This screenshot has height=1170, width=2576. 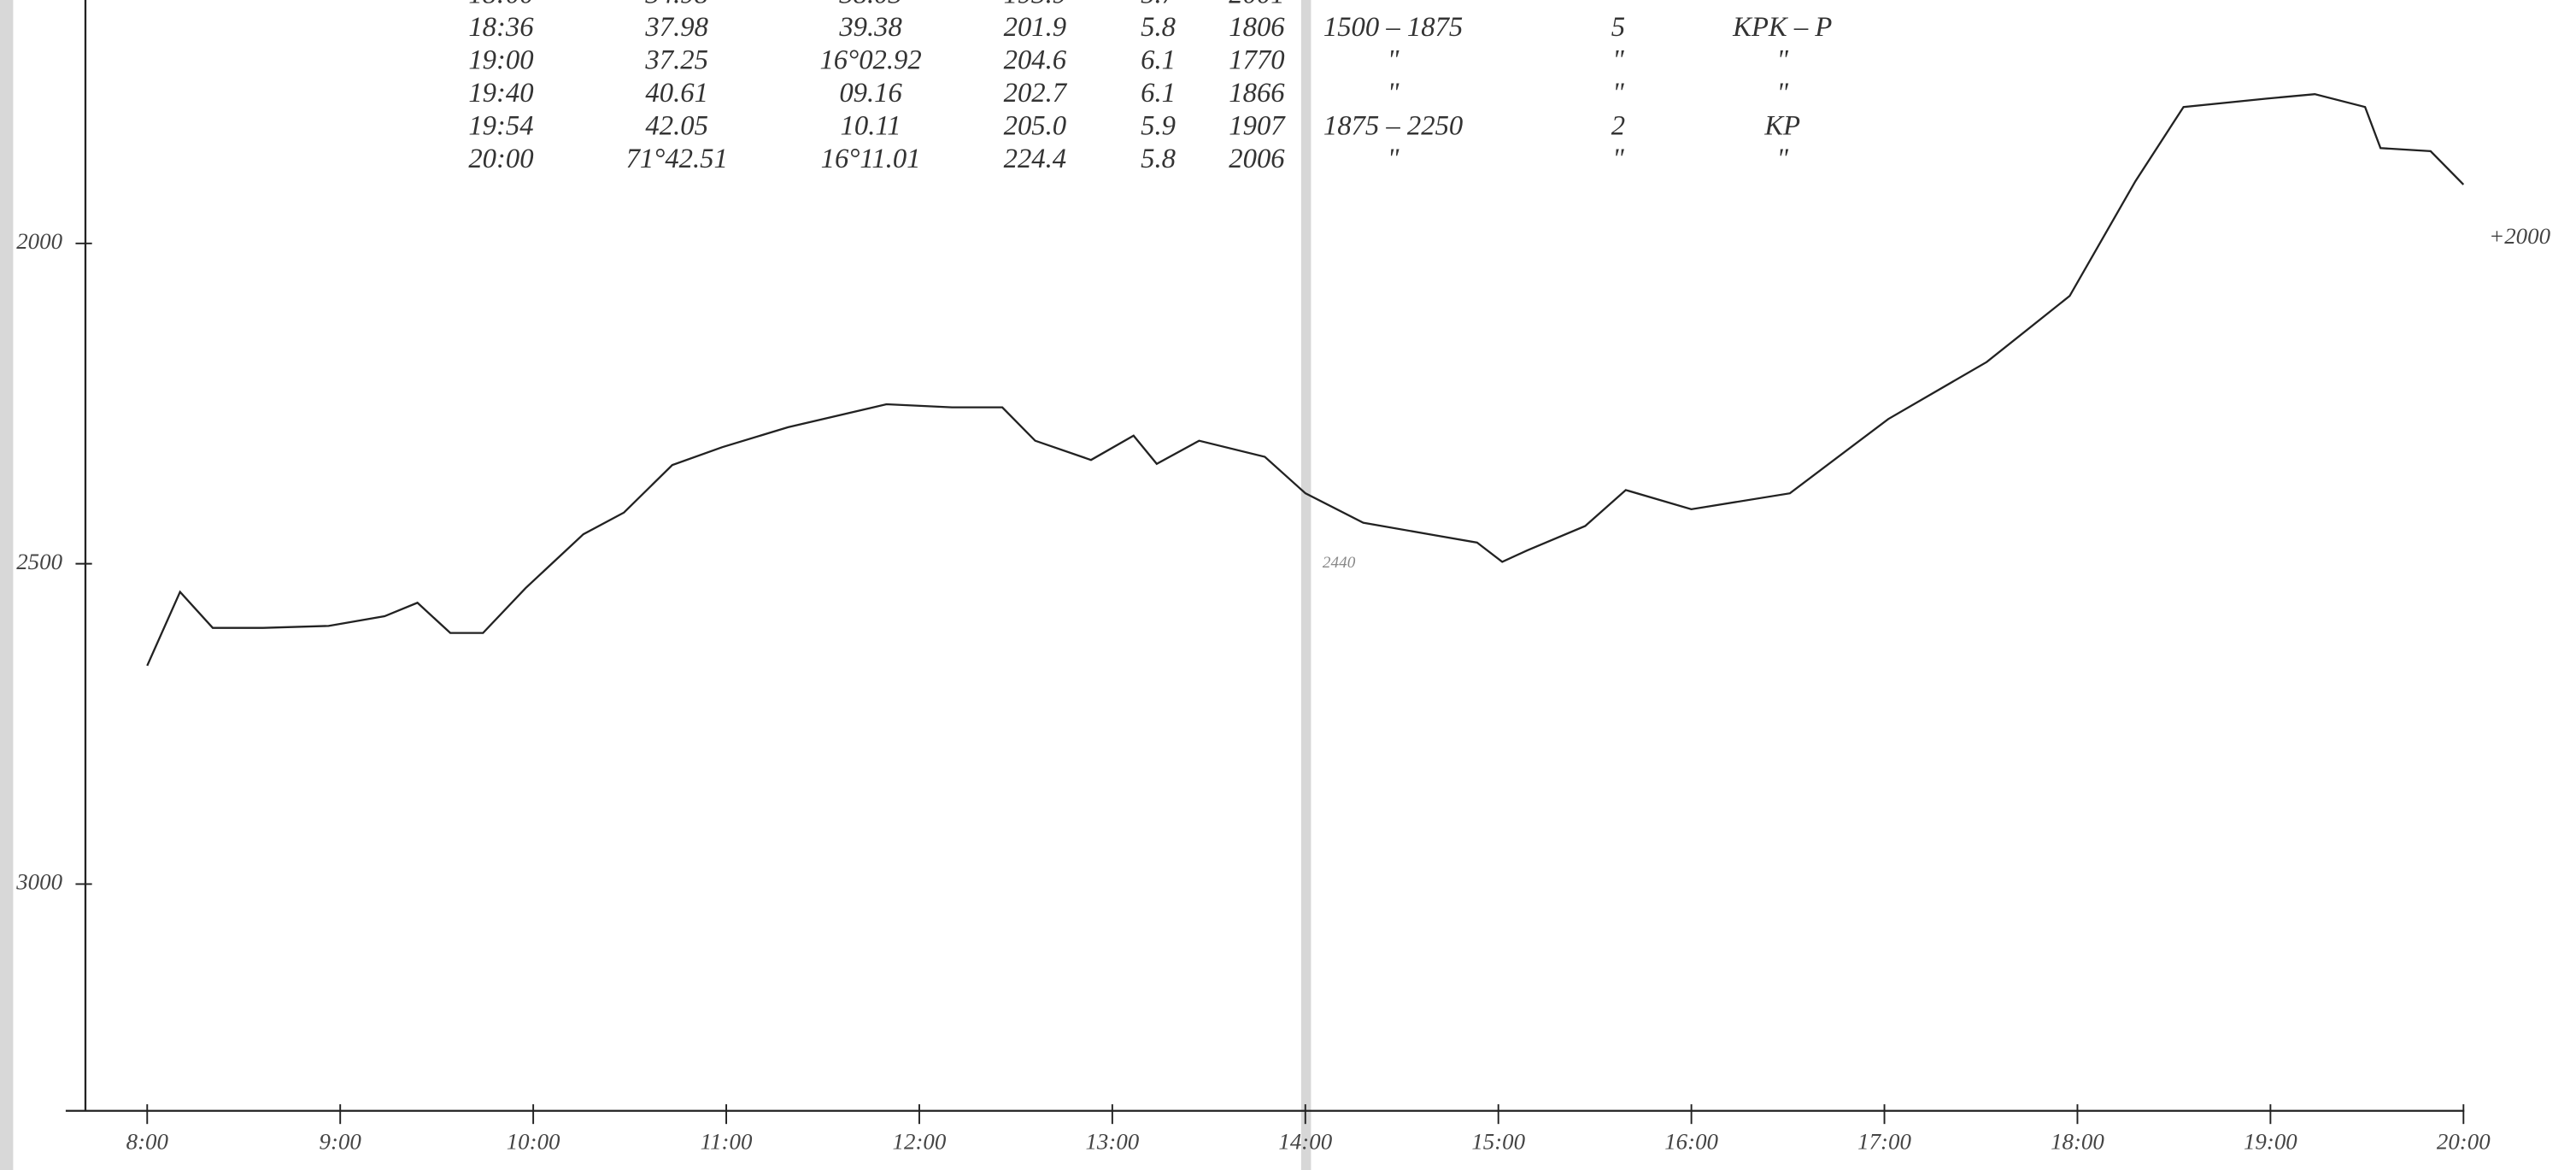 I want to click on x-tick-label: 11:00, so click(x=727, y=1141).